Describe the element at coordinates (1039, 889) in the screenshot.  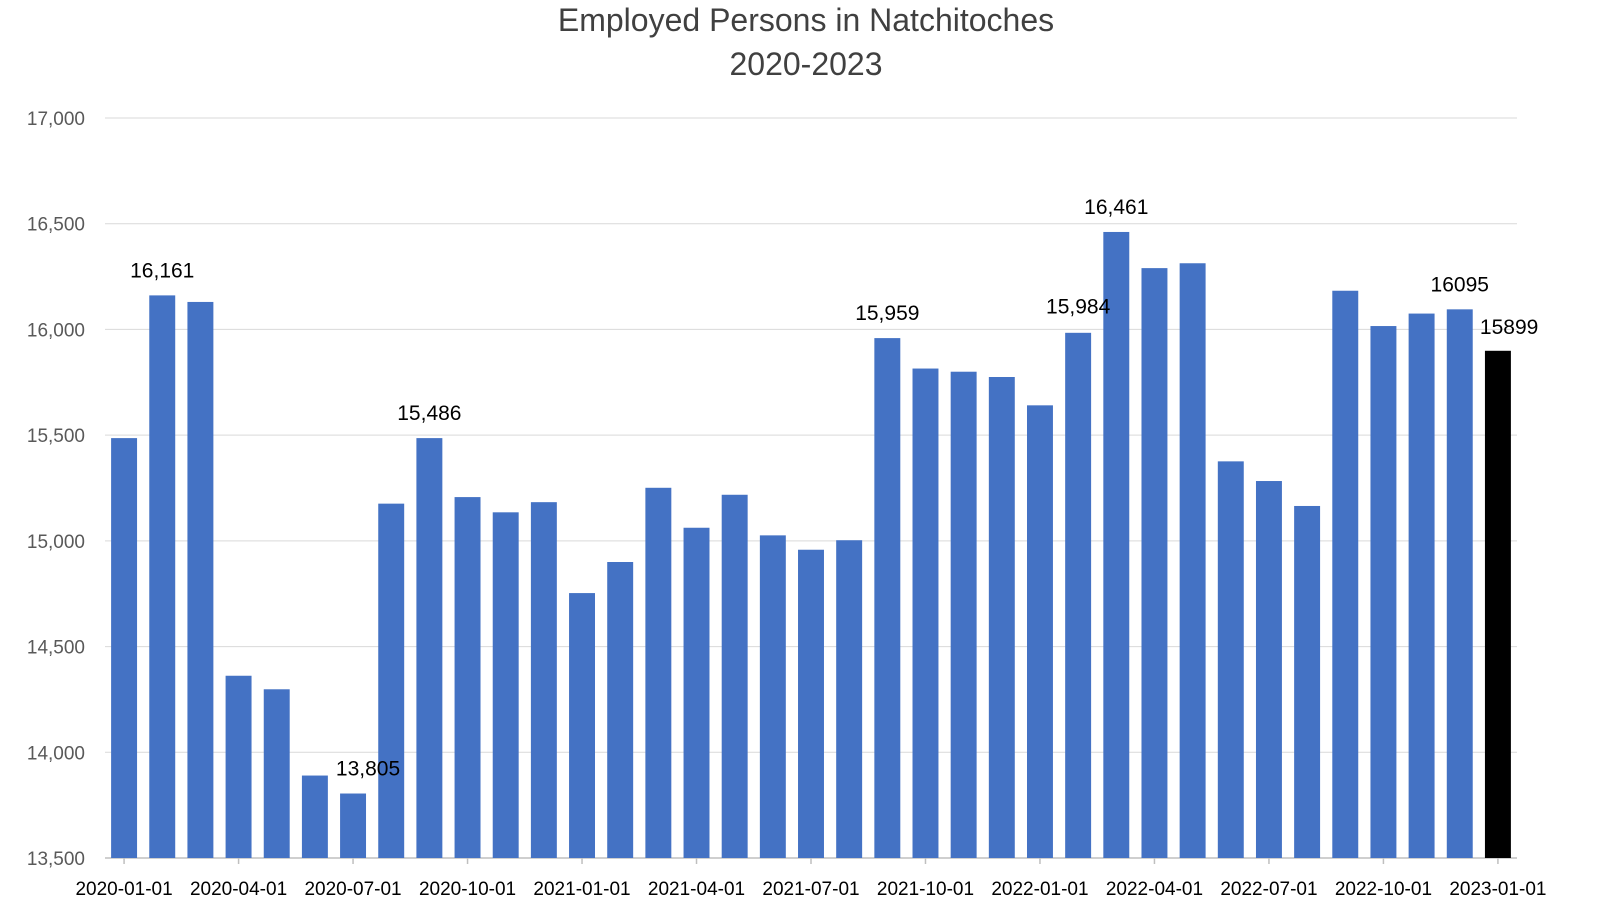
I see `x-tick-label: 2022-01-01` at that location.